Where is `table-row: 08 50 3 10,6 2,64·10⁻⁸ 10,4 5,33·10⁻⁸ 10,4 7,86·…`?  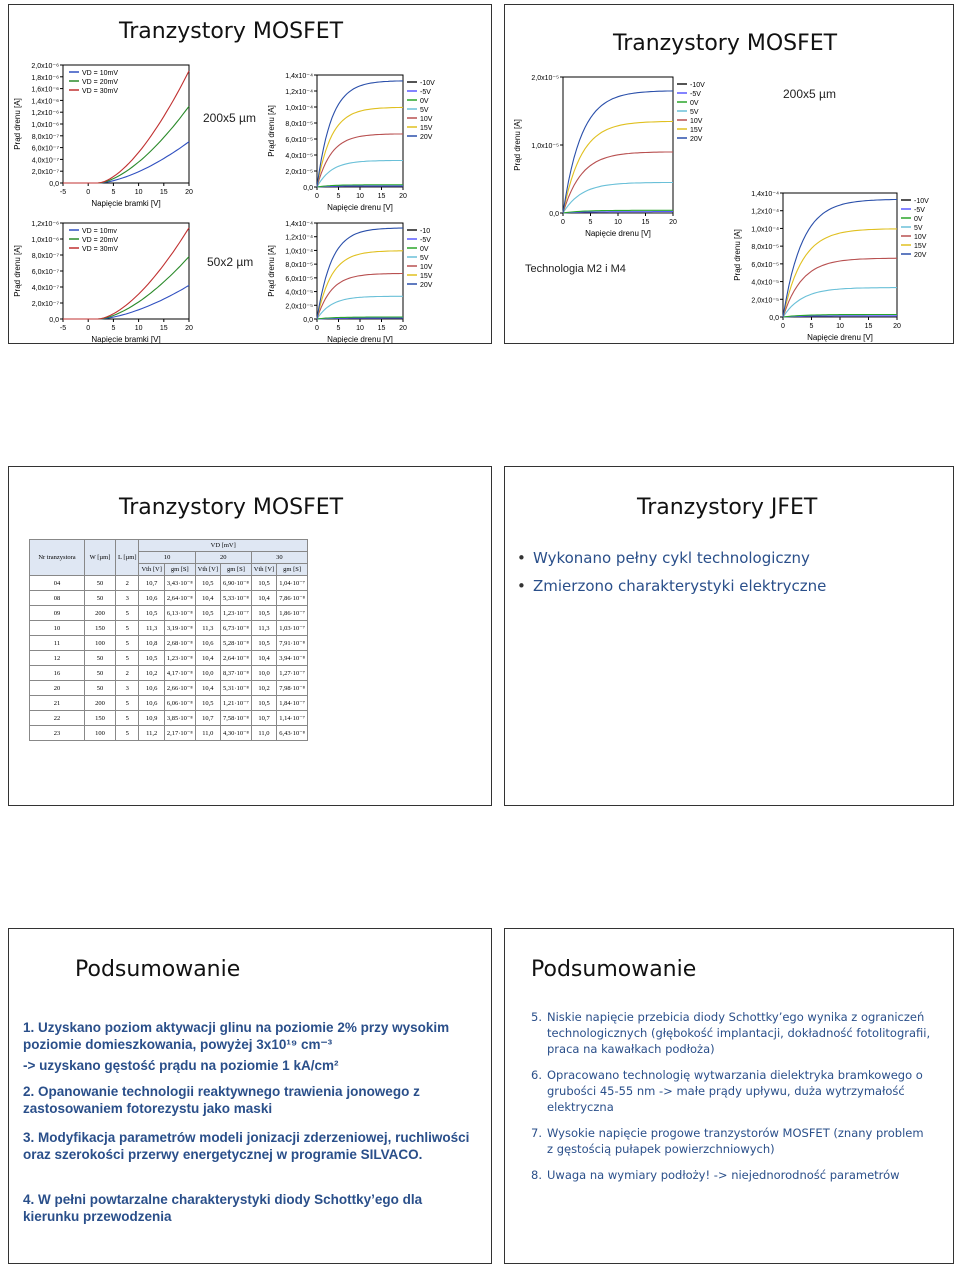 table-row: 08 50 3 10,6 2,64·10⁻⁸ 10,4 5,33·10⁻⁸ 10,4 7,86·… is located at coordinates (168, 598).